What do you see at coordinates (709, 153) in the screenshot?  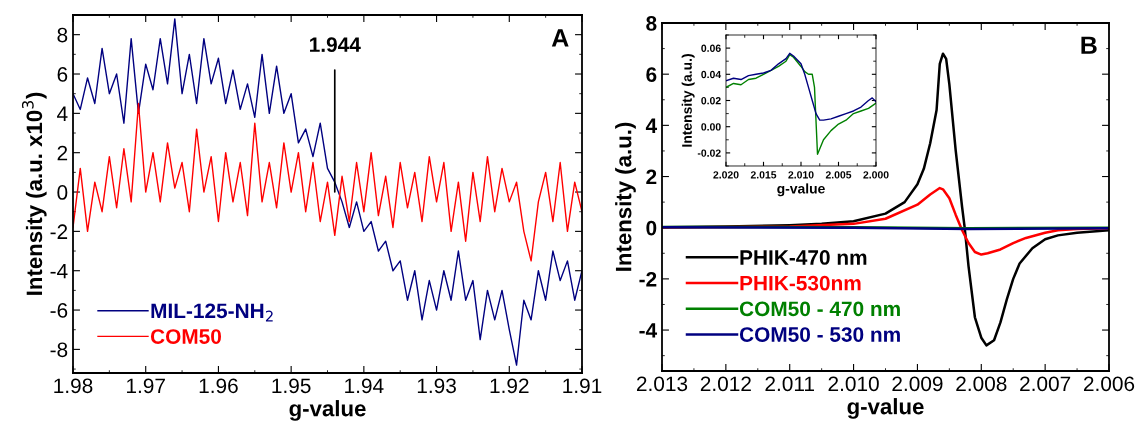 I see `y-tick-label: -0.02` at bounding box center [709, 153].